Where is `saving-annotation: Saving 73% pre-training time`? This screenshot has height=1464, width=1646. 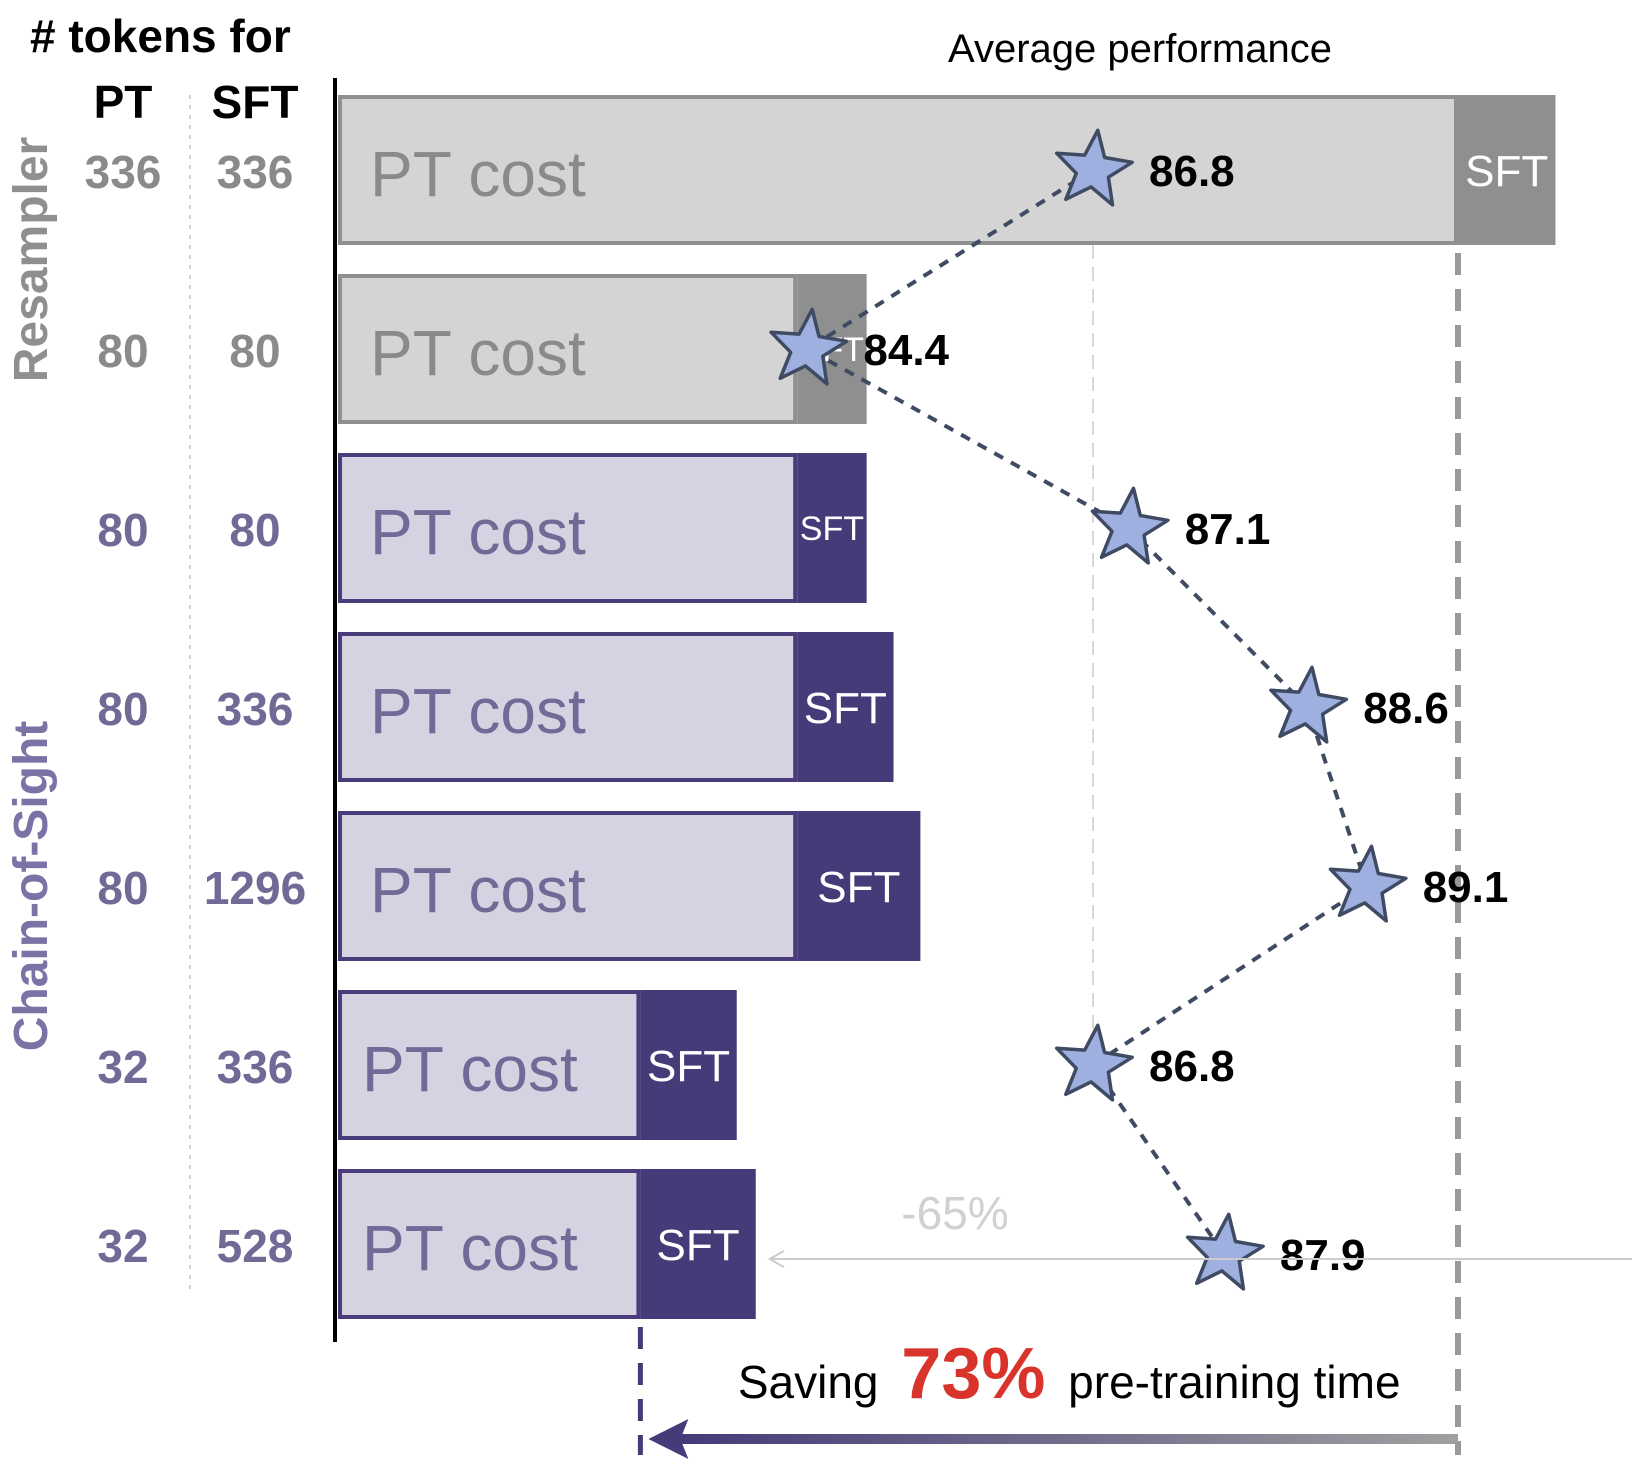
saving-annotation: Saving 73% pre-training time is located at coordinates (1069, 1374).